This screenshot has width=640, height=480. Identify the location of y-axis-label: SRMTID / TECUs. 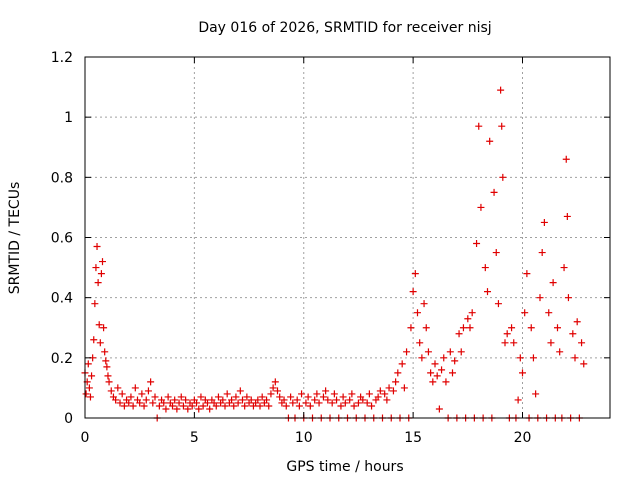
(15, 238).